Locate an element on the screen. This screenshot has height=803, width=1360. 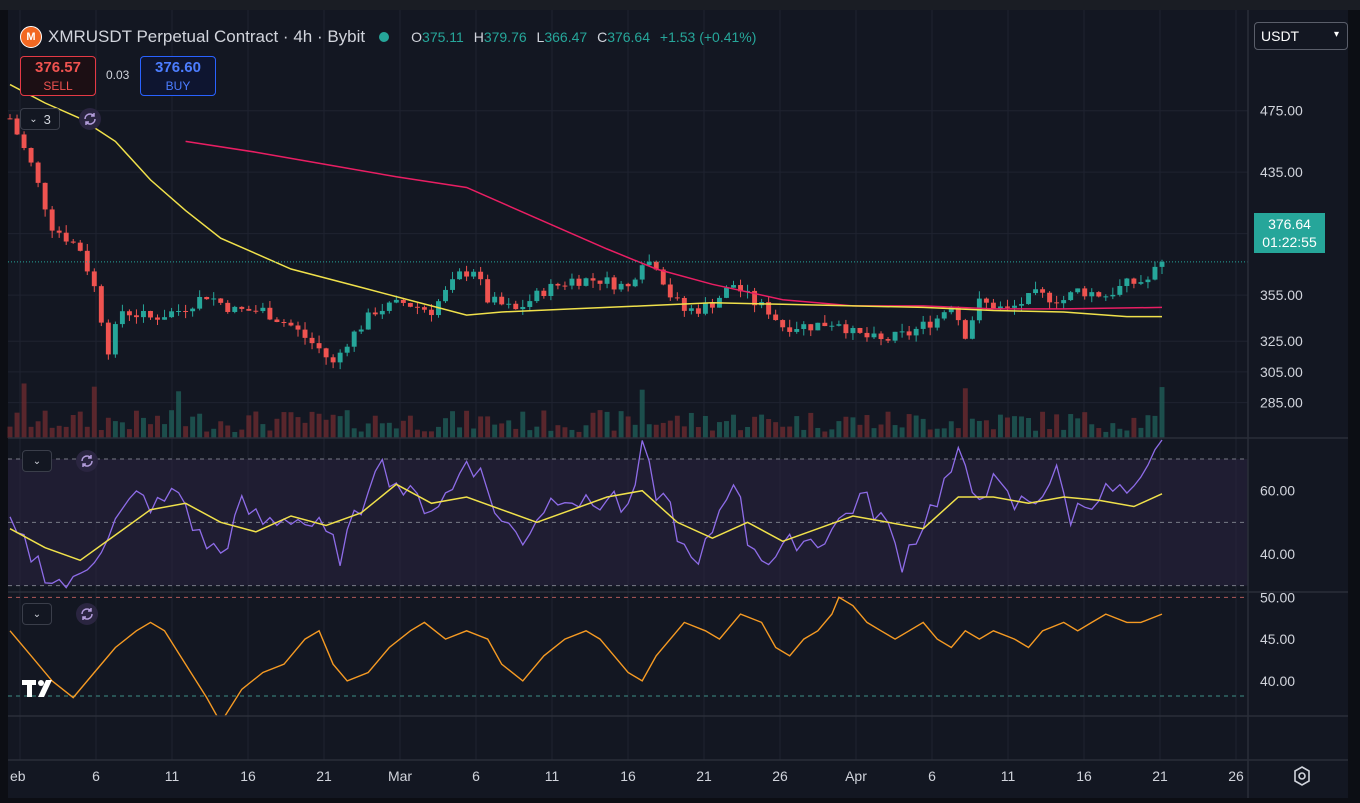
chevron-down-icon: ⌄ is located at coordinates (37, 461).